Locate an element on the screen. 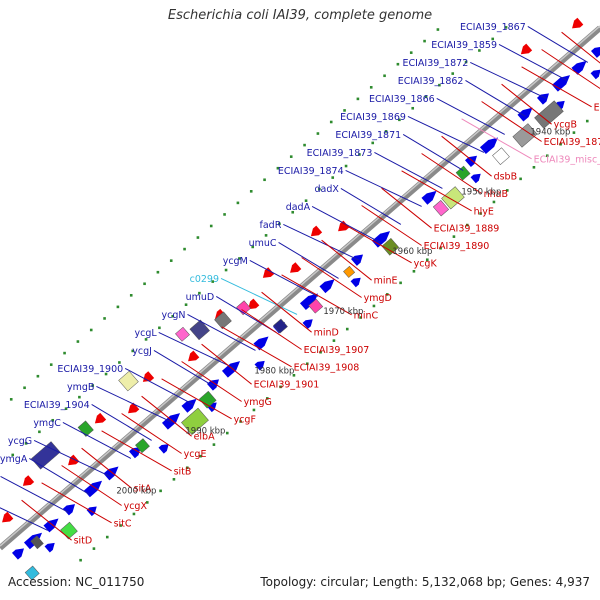 The width and height of the screenshot is (600, 600). gene-label: ECIAI39_1866 is located at coordinates (402, 99).